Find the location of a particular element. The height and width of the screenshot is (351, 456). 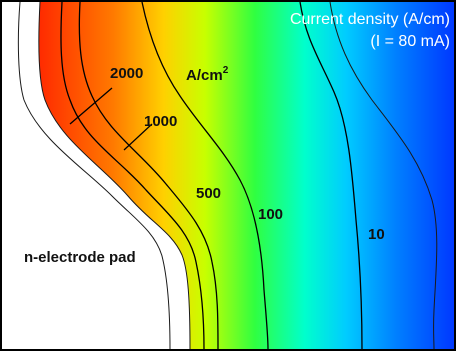

contour-label-1000: 1000 is located at coordinates (160, 121).